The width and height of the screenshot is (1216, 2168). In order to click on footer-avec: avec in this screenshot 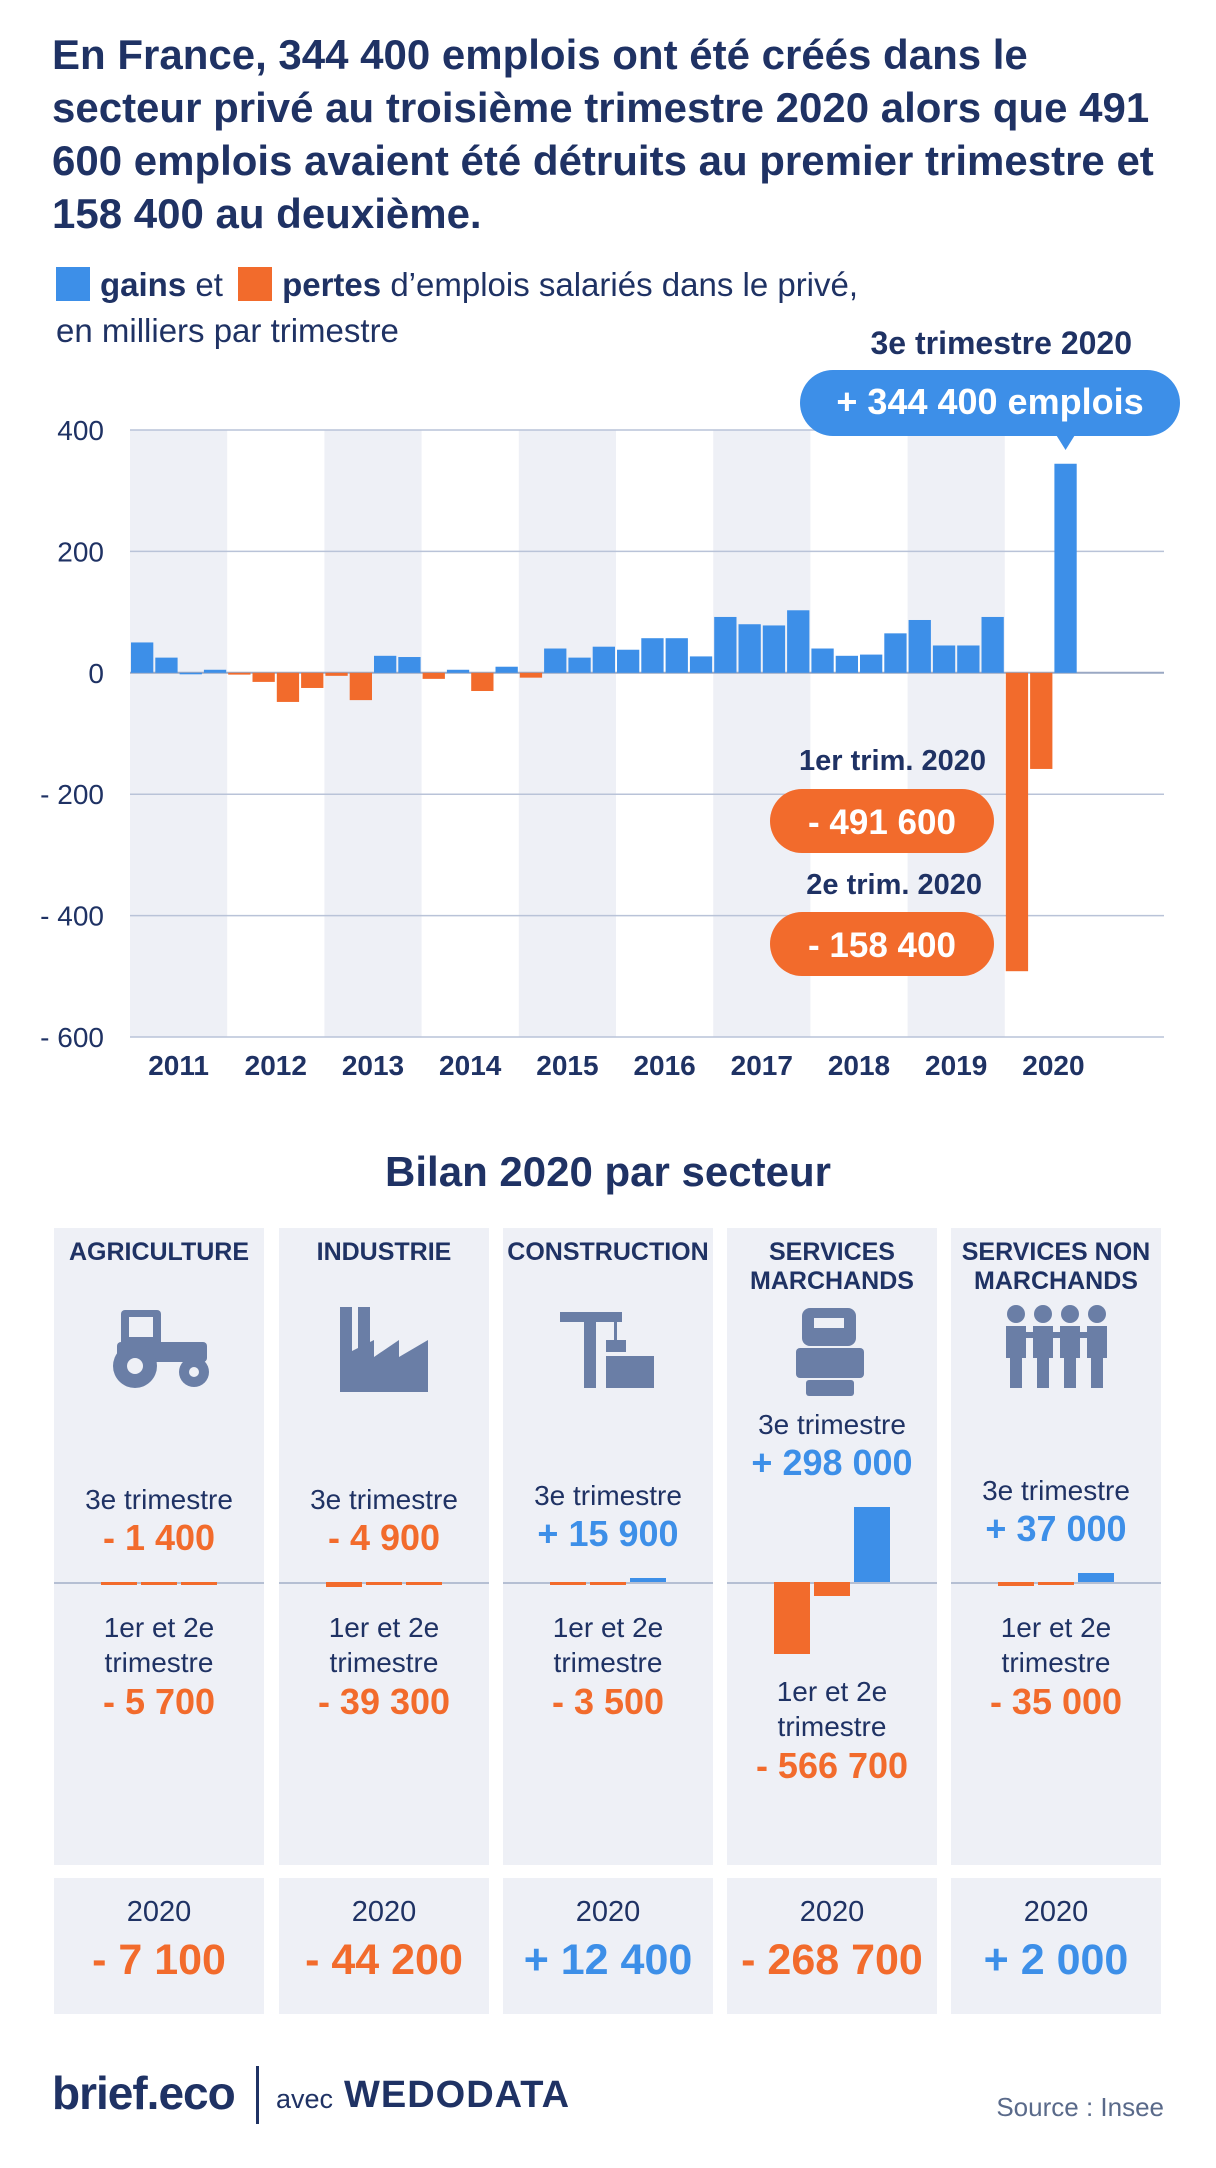, I will do `click(305, 2099)`.